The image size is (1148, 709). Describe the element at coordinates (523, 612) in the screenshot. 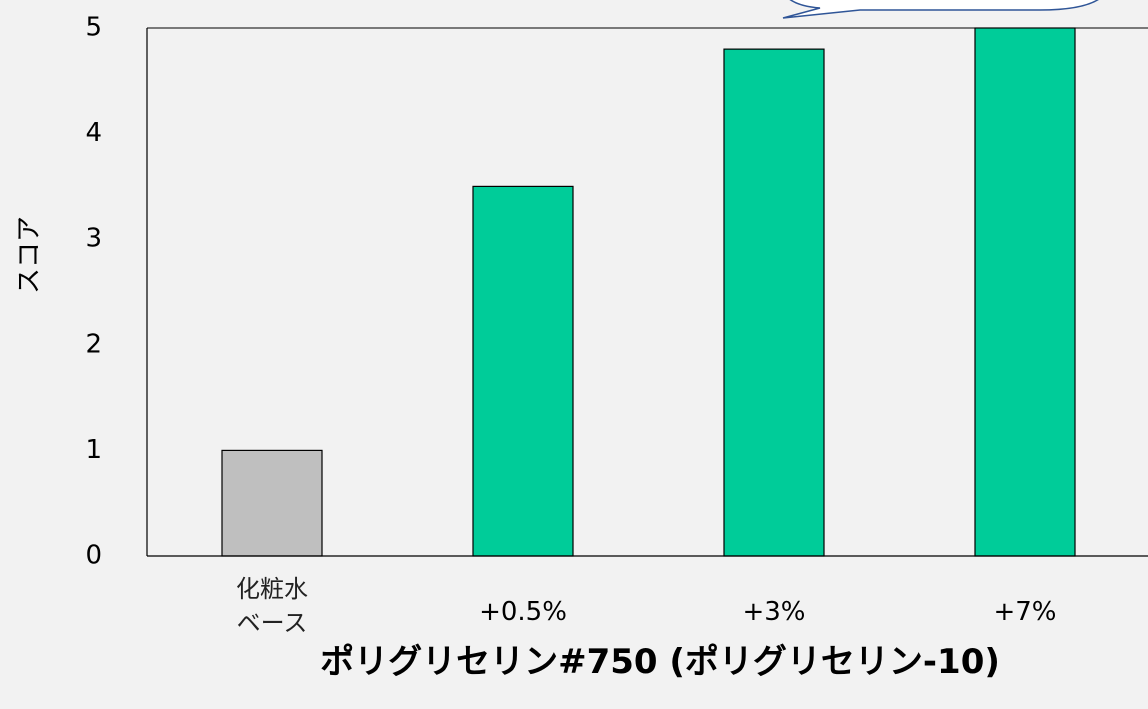

I see `x-tick-label: +0.5%` at that location.